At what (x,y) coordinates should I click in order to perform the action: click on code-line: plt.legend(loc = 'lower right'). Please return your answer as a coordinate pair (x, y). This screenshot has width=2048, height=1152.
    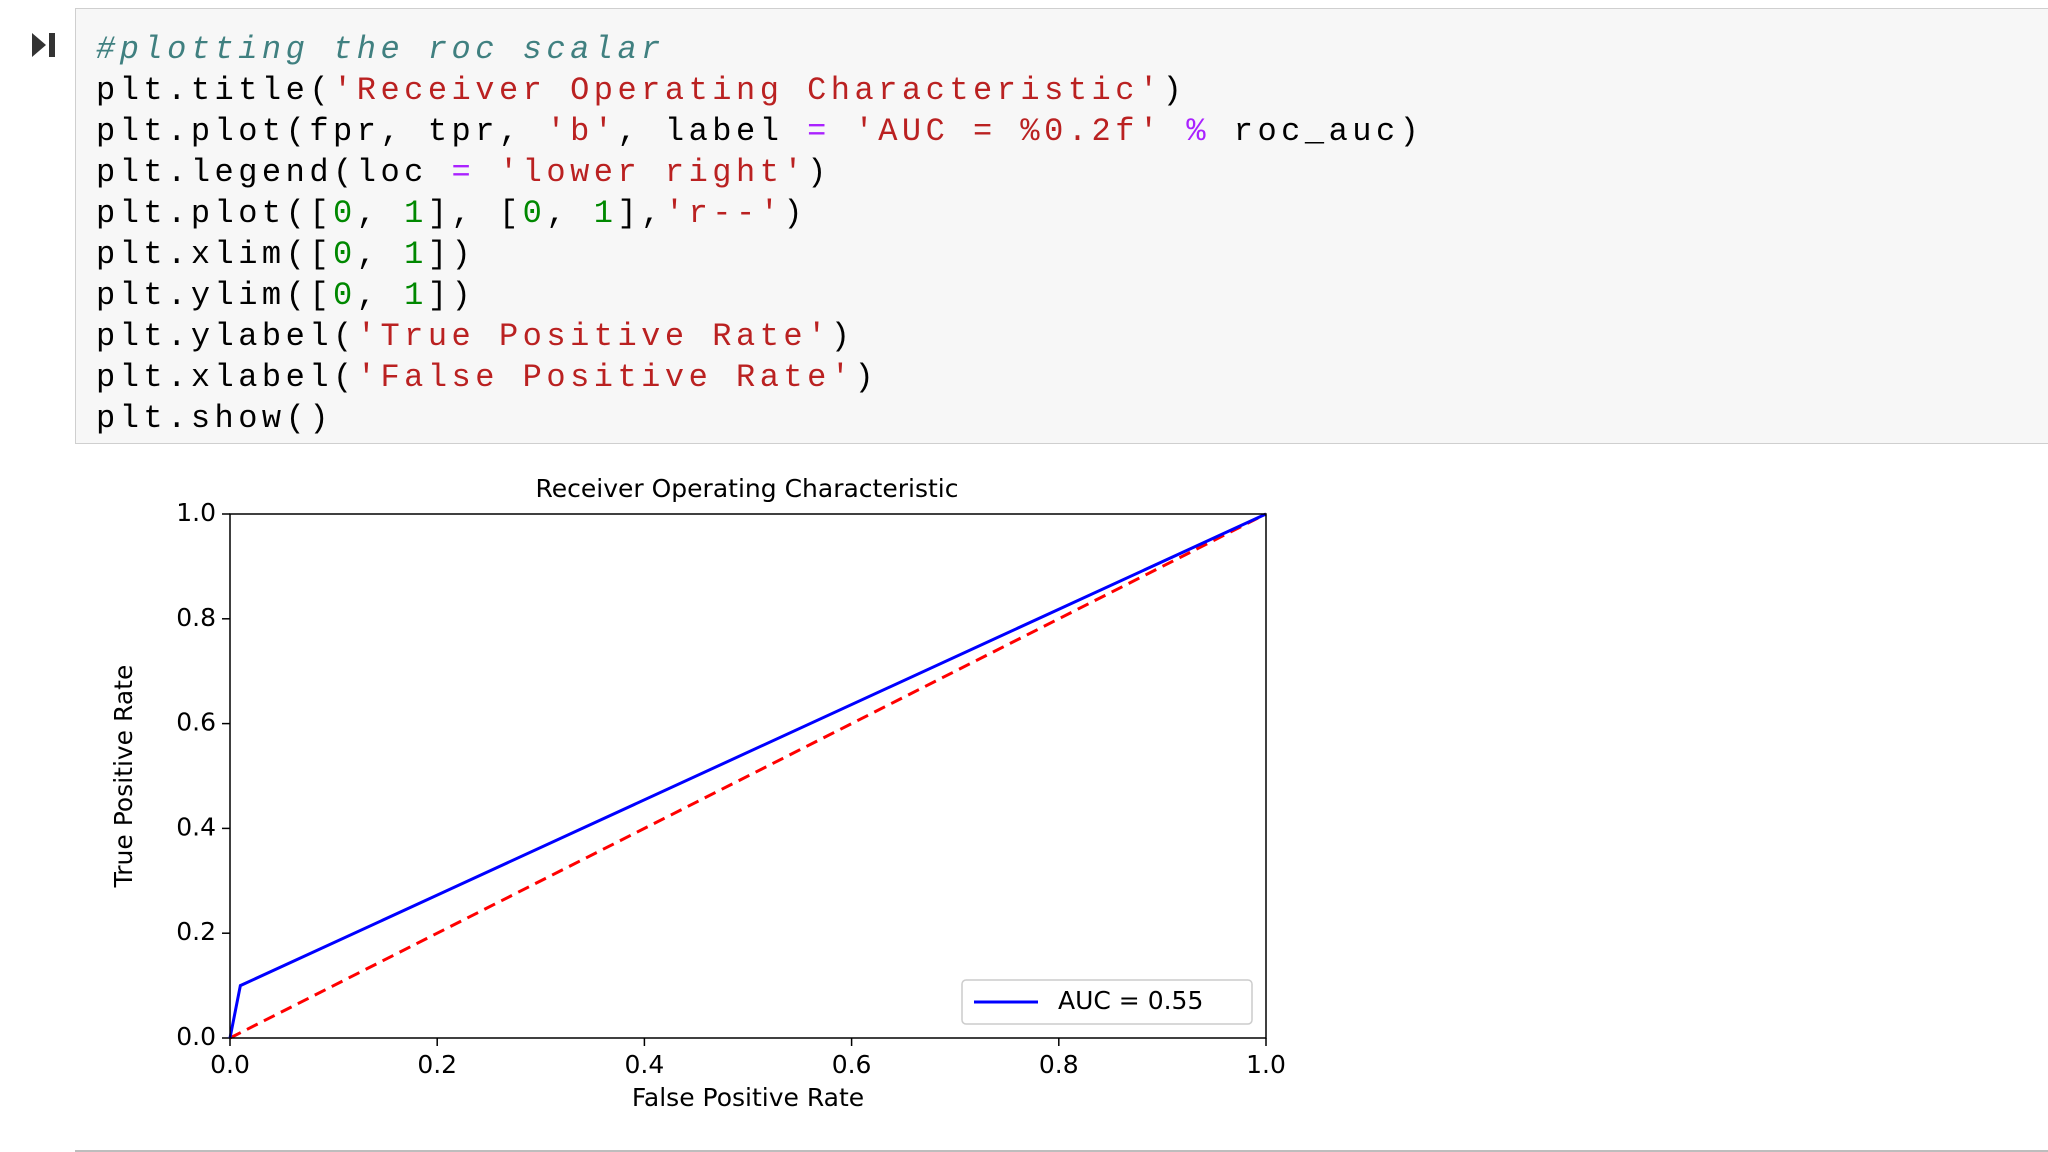
    Looking at the image, I should click on (759, 172).